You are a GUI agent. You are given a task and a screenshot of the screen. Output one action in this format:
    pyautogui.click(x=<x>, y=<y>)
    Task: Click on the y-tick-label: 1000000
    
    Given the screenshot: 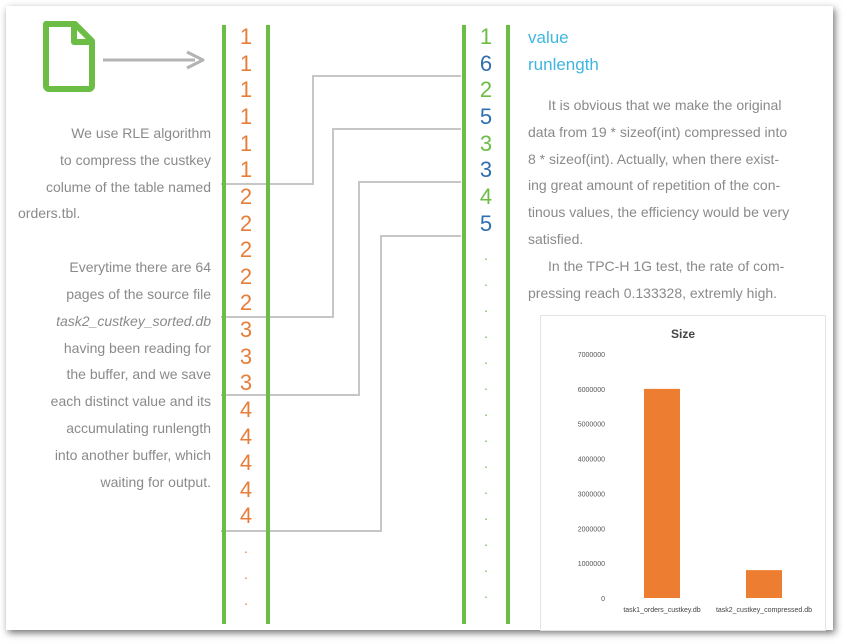 What is the action you would take?
    pyautogui.click(x=591, y=564)
    